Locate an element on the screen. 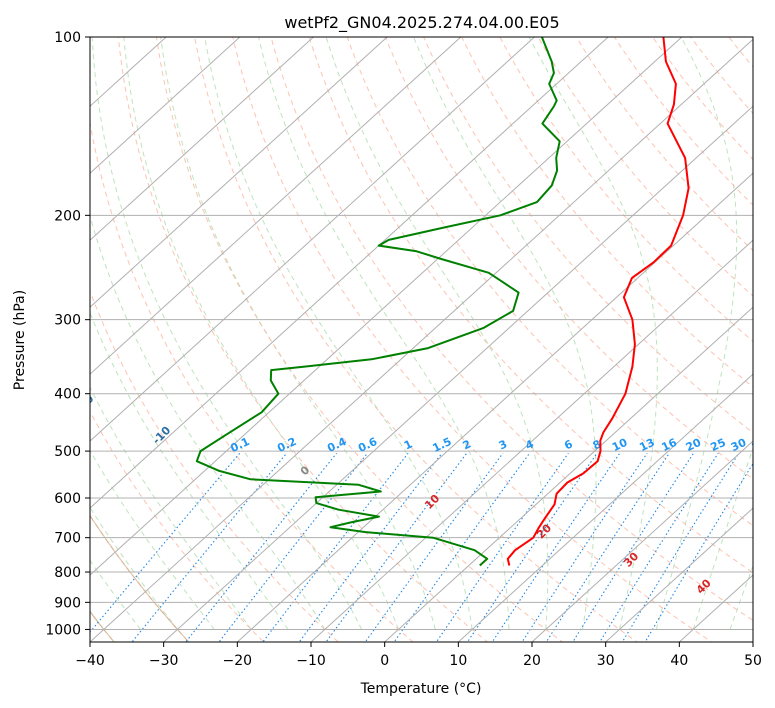 This screenshot has width=775, height=708. y-tick-label: 400 is located at coordinates (67, 395).